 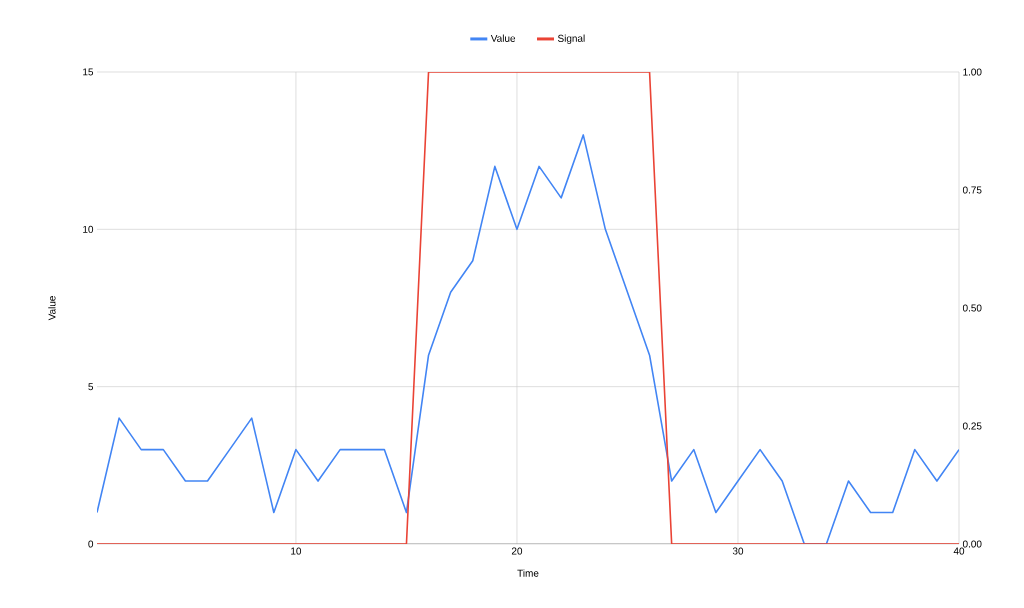 I want to click on x-tick-label: 40, so click(x=959, y=551).